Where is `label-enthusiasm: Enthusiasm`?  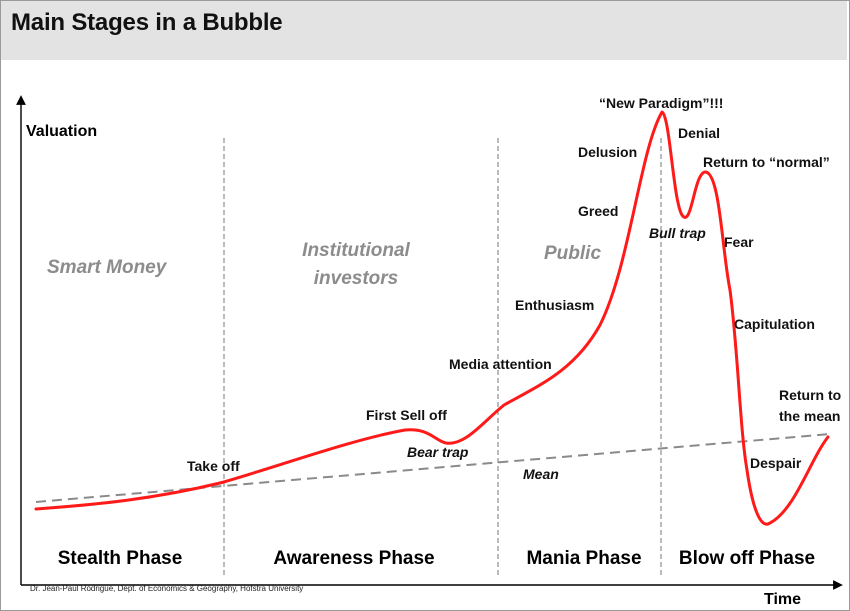 label-enthusiasm: Enthusiasm is located at coordinates (554, 305).